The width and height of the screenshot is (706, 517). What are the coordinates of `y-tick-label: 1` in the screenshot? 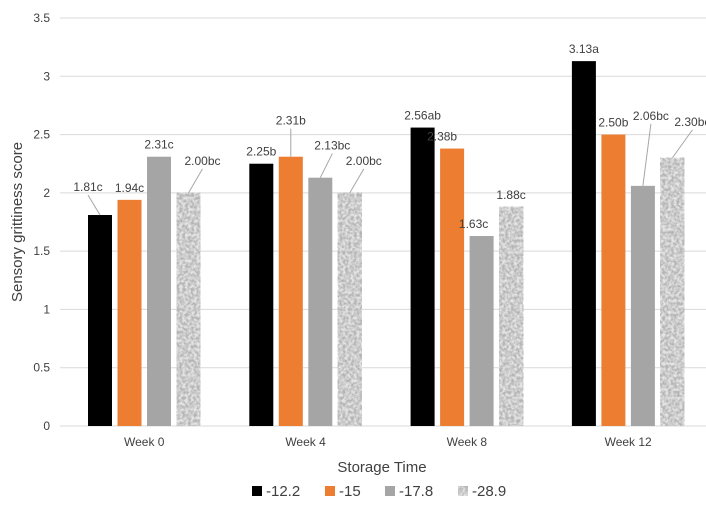 It's located at (46, 309).